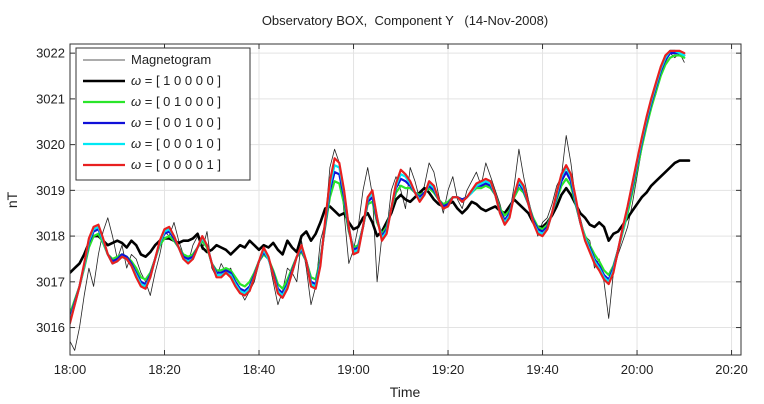 This screenshot has width=764, height=404. I want to click on y-tick-label: 3021, so click(50, 98).